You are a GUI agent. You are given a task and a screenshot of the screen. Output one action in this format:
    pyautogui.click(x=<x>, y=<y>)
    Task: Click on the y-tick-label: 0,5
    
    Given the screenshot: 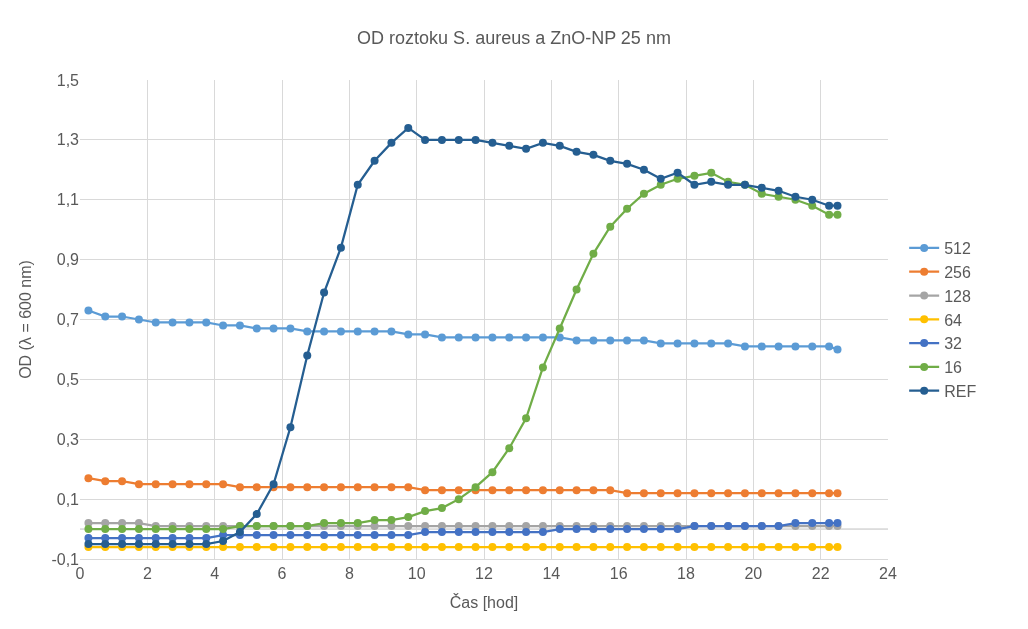 What is the action you would take?
    pyautogui.click(x=68, y=379)
    